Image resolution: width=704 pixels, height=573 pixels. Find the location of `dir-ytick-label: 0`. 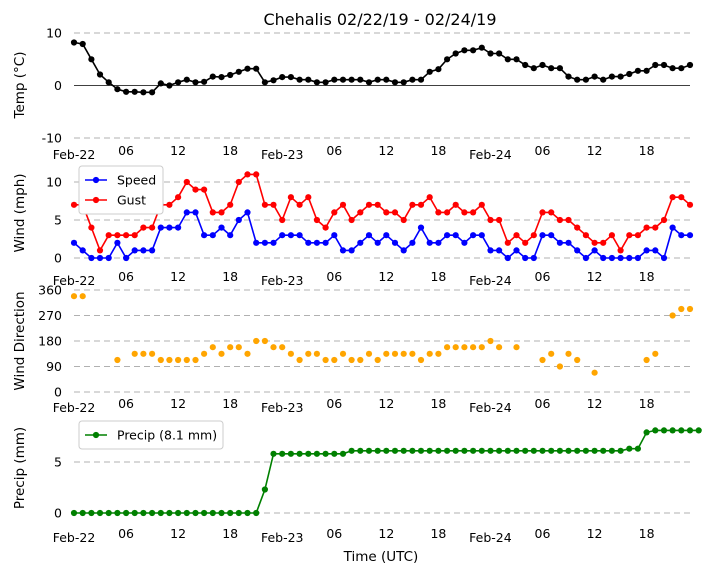

dir-ytick-label: 0 is located at coordinates (58, 392).